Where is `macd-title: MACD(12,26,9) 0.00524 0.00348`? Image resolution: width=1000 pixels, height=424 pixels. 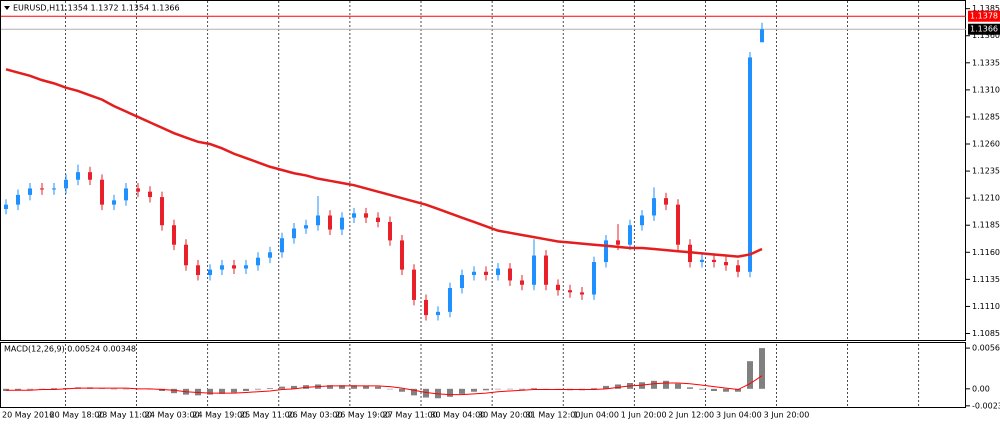 macd-title: MACD(12,26,9) 0.00524 0.00348 is located at coordinates (70, 349).